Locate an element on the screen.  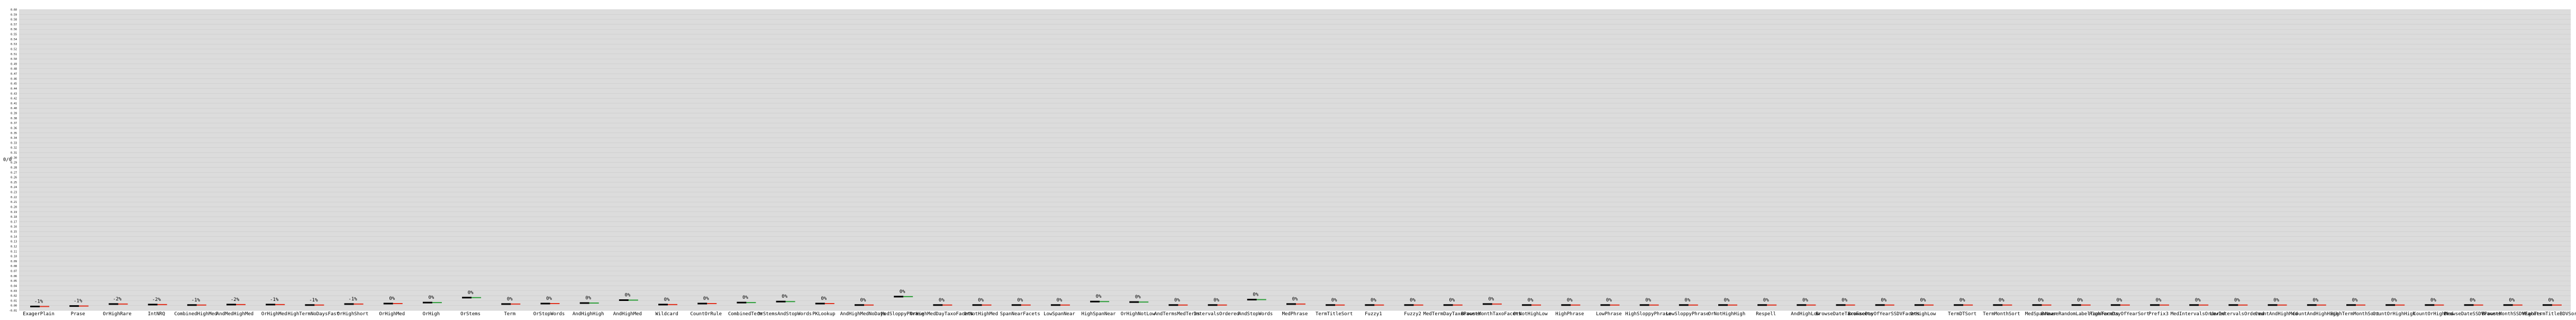
x-tick-label: LowPhrase is located at coordinates (1609, 314).